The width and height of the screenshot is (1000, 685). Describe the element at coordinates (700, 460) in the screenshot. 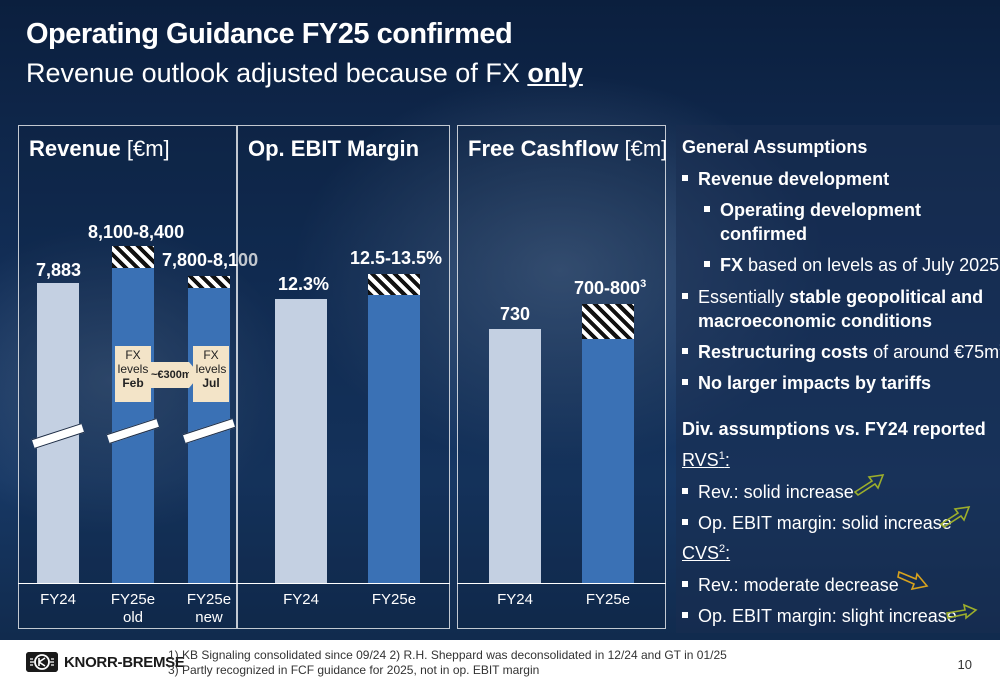

I see `rvs-label-text: RVS` at that location.